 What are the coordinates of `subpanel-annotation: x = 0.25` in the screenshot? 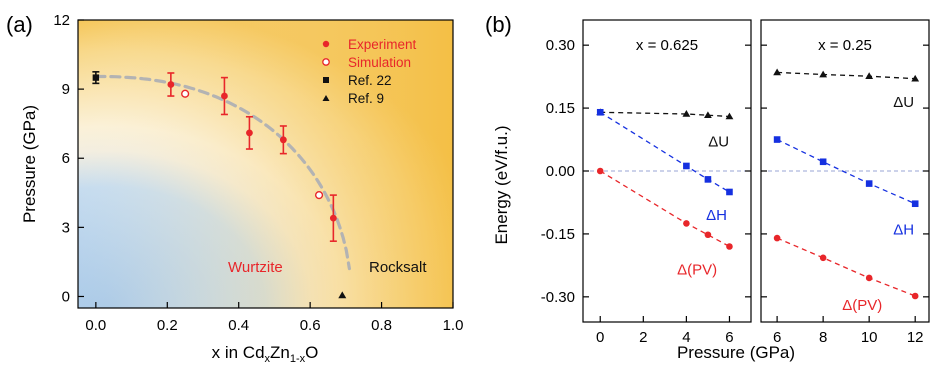 It's located at (845, 45).